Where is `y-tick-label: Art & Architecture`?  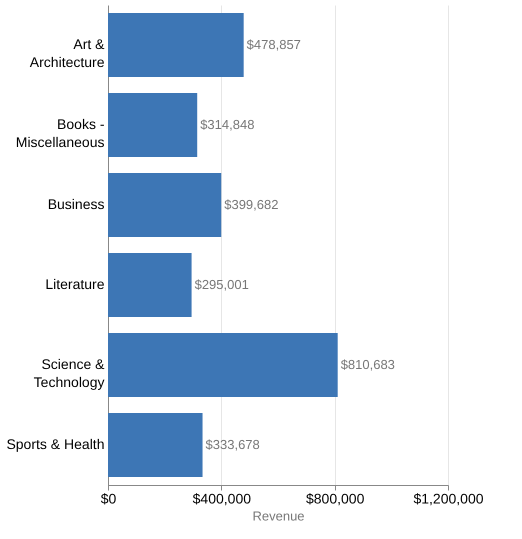 y-tick-label: Art & Architecture is located at coordinates (68, 53).